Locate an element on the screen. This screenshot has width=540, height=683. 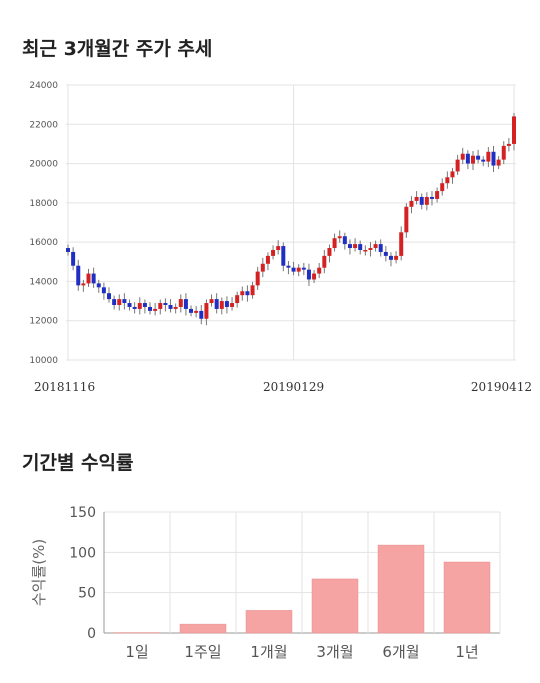
y-tick-label: 16000 is located at coordinates (43, 243).